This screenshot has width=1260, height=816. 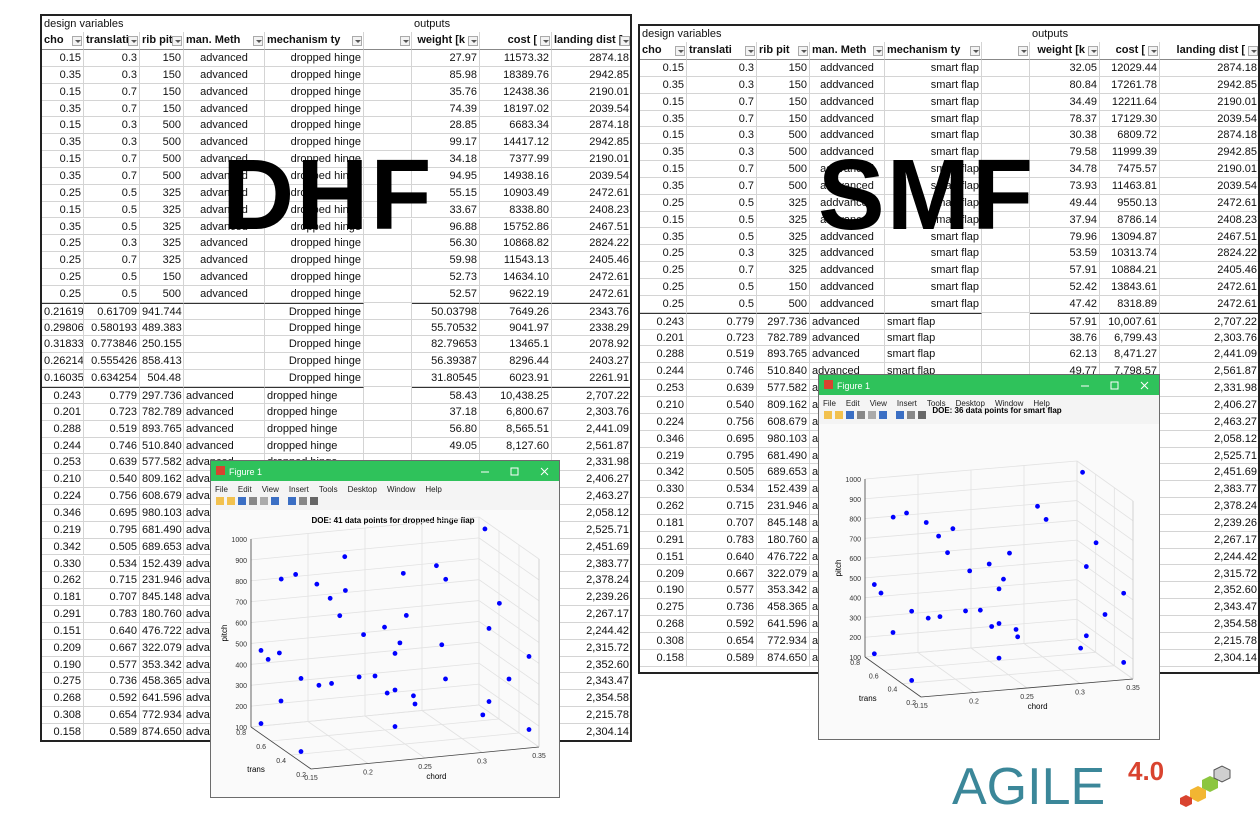 I want to click on cell: 49.44, so click(x=1065, y=203).